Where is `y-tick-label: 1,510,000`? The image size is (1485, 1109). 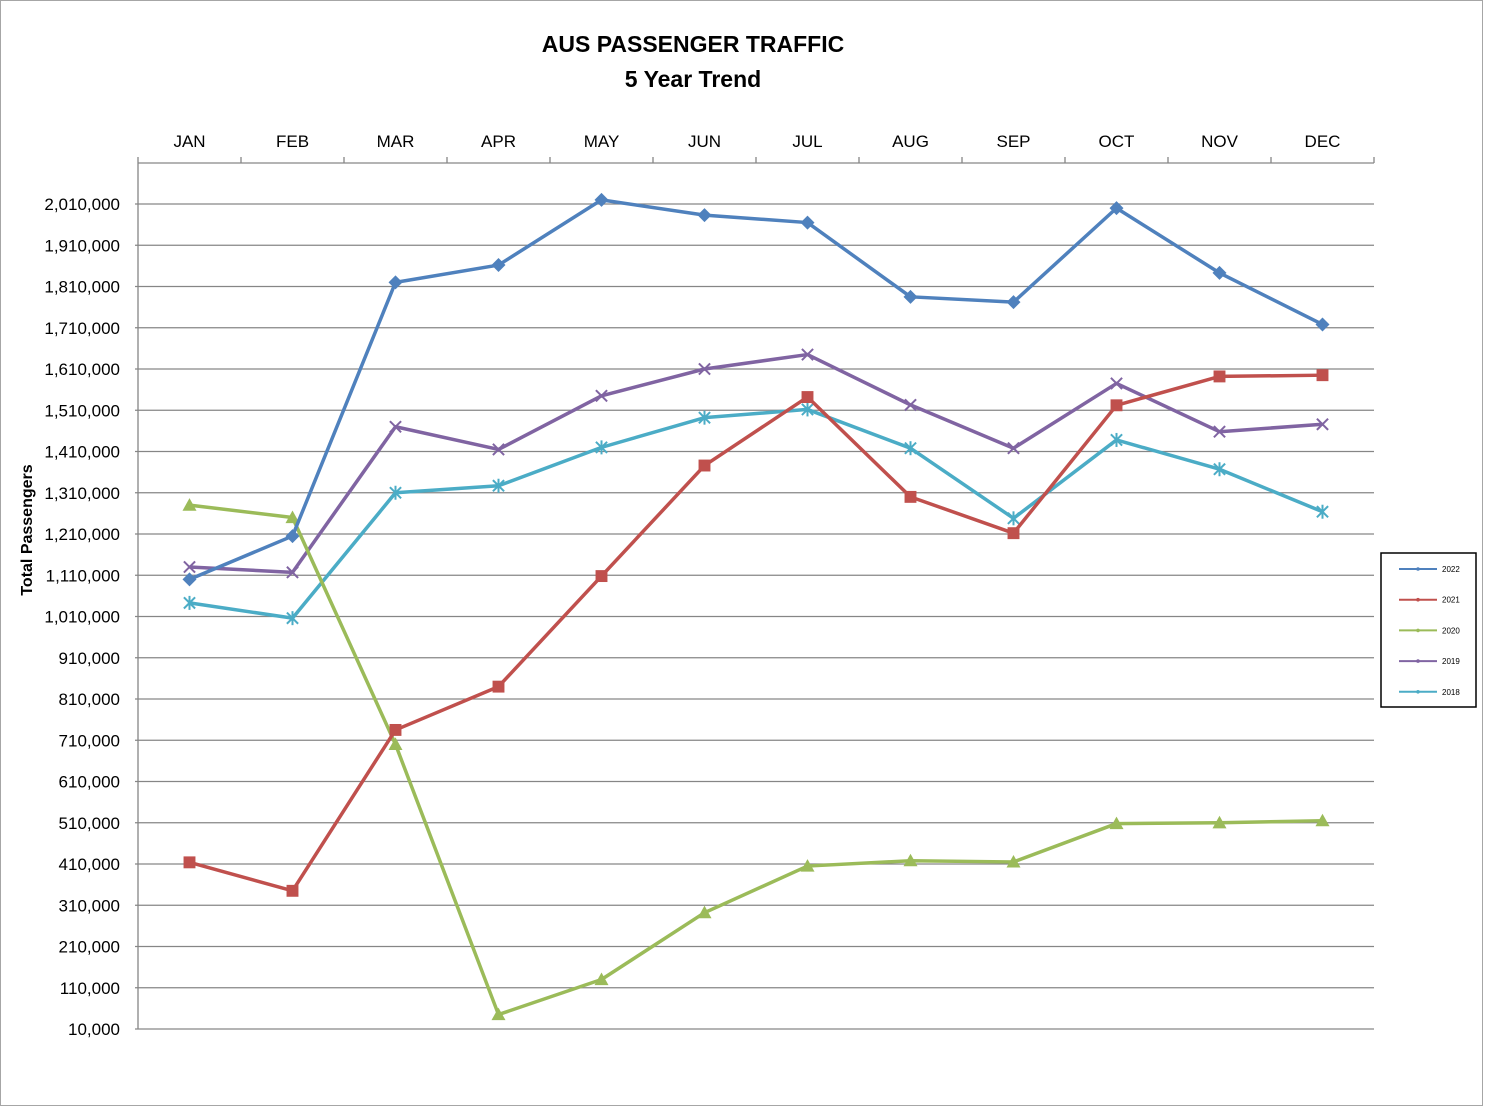 y-tick-label: 1,510,000 is located at coordinates (82, 410).